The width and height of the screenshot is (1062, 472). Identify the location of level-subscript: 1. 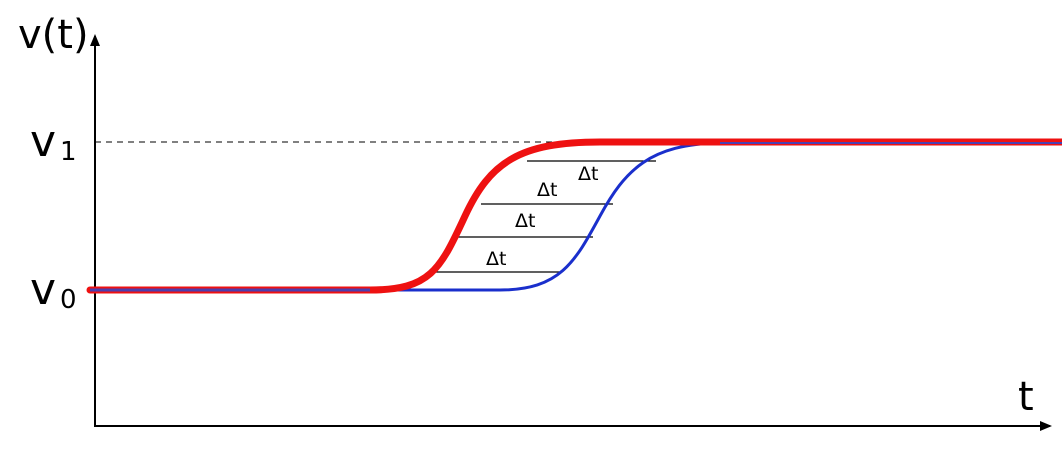
(68, 152).